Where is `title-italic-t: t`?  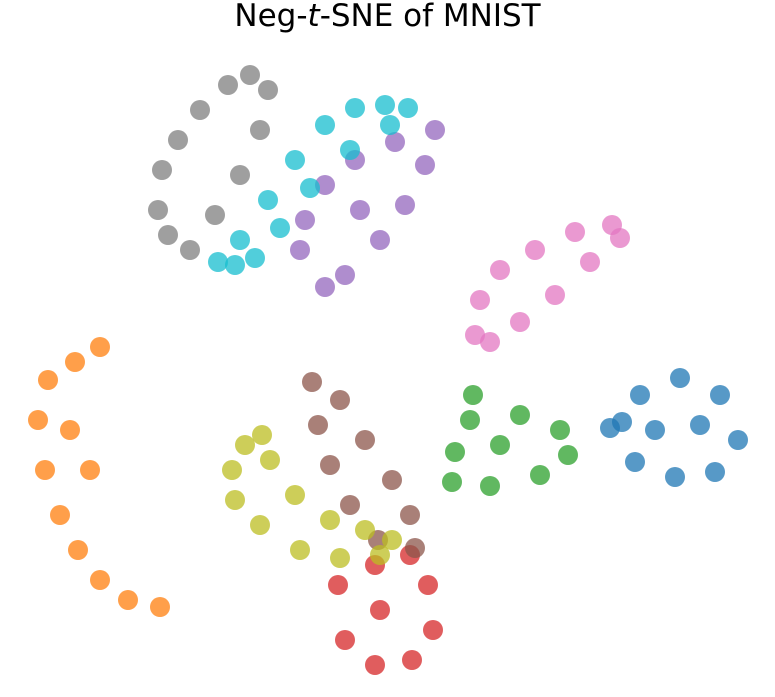
title-italic-t: t is located at coordinates (313, 17).